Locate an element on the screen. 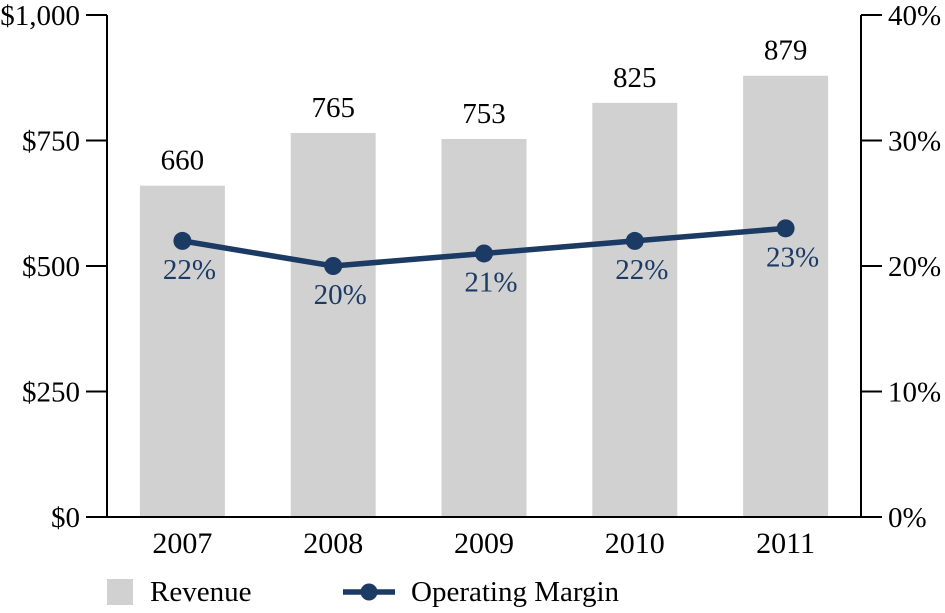 This screenshot has height=613, width=945. legend-item-operating-margin: Operating Margin is located at coordinates (480, 592).